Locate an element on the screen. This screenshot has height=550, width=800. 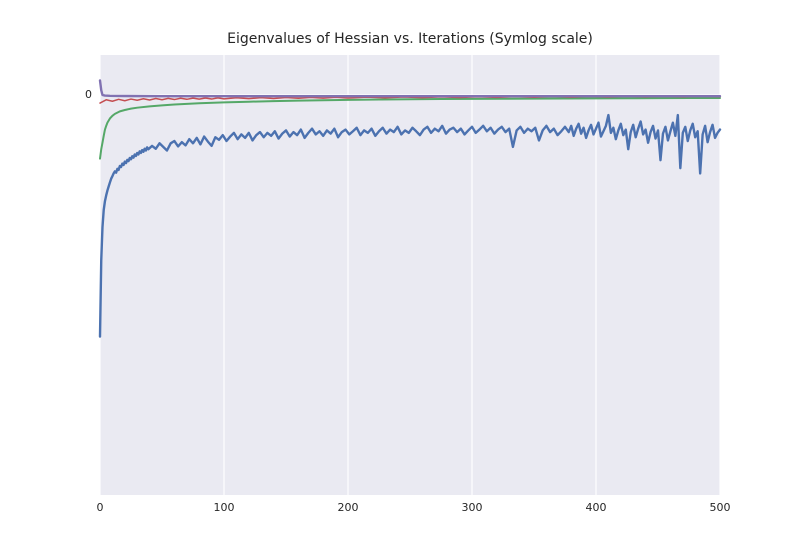
y-tick-label-zero: 0 is located at coordinates (88, 94).